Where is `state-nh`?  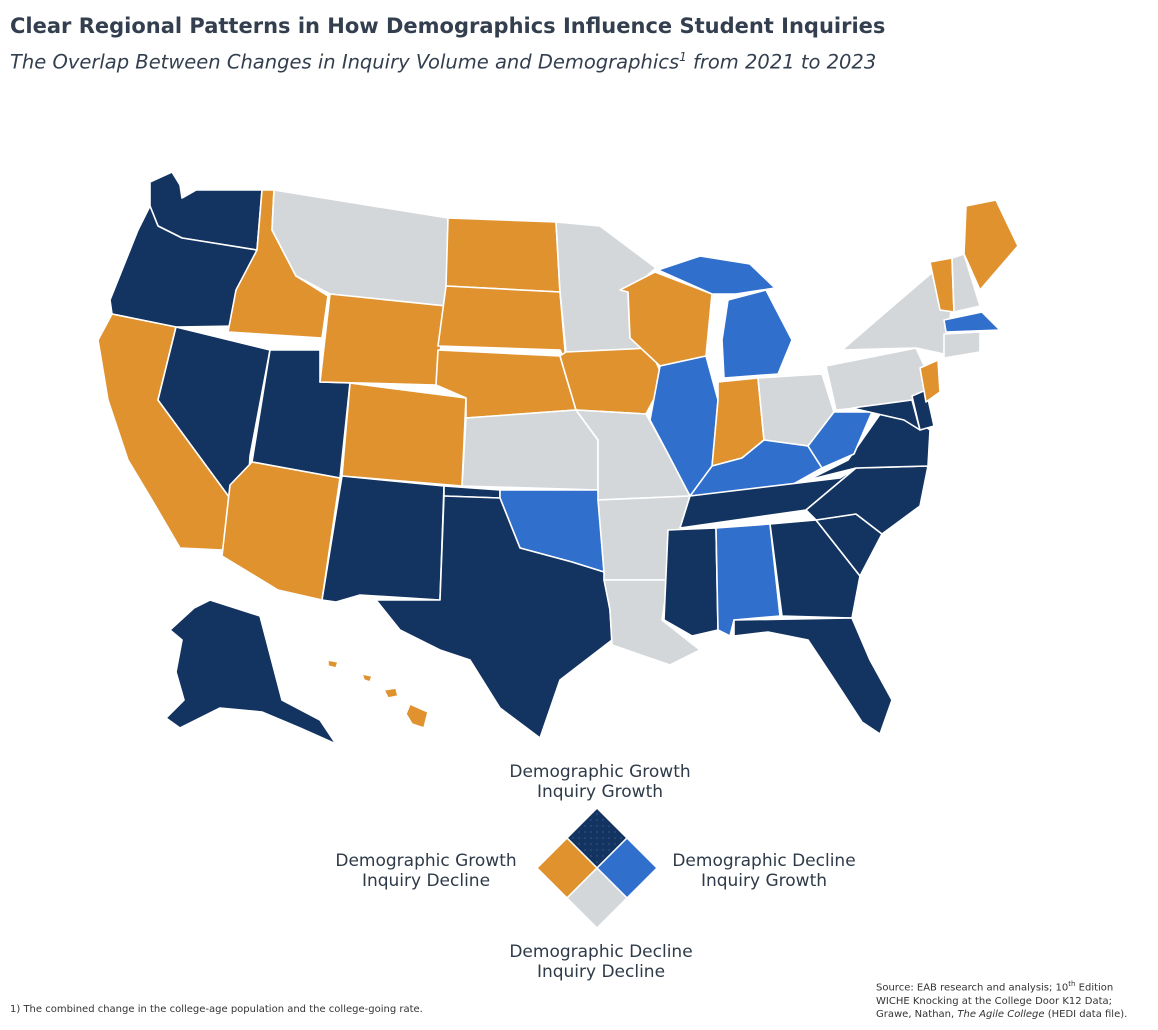 state-nh is located at coordinates (966, 283).